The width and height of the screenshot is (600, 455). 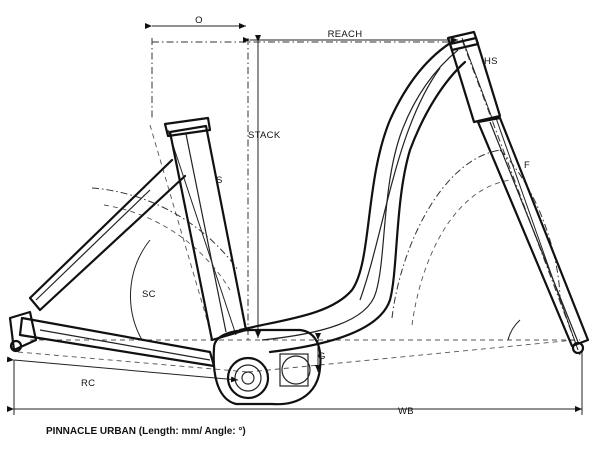 I want to click on label-reach: REACH, so click(x=345, y=34).